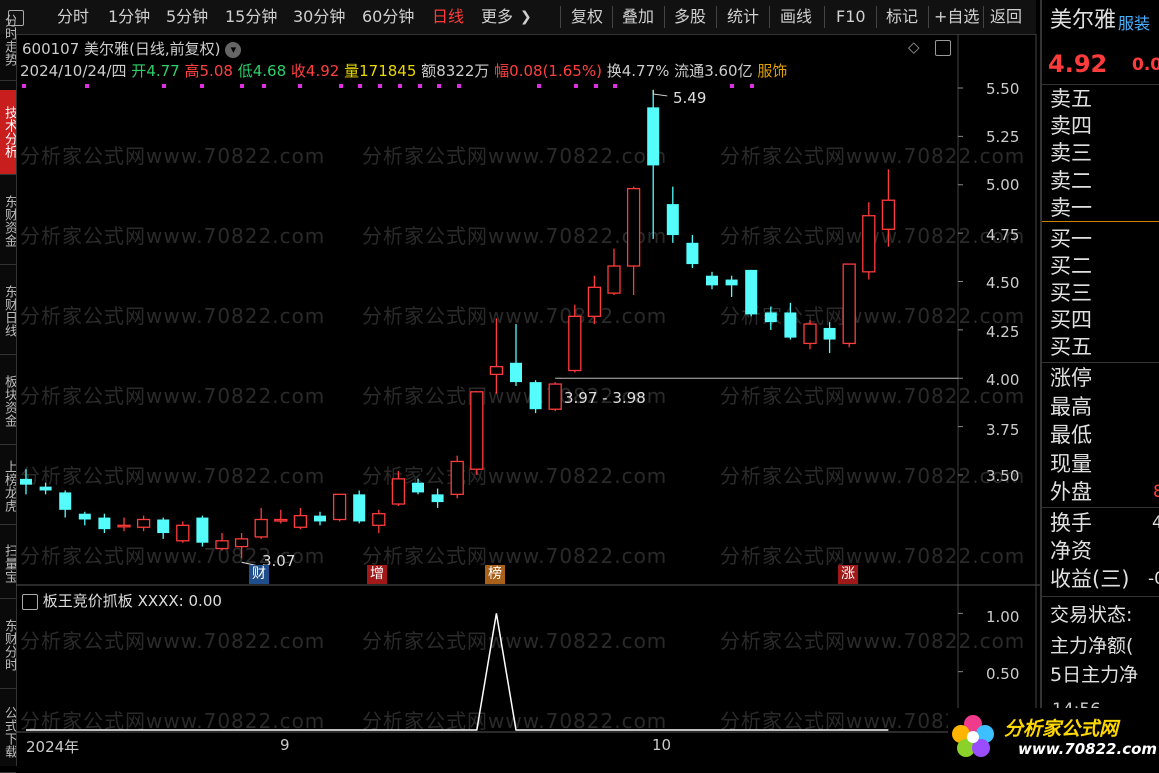 The width and height of the screenshot is (1159, 773). What do you see at coordinates (497, 16) in the screenshot?
I see `tab-more: 更多` at bounding box center [497, 16].